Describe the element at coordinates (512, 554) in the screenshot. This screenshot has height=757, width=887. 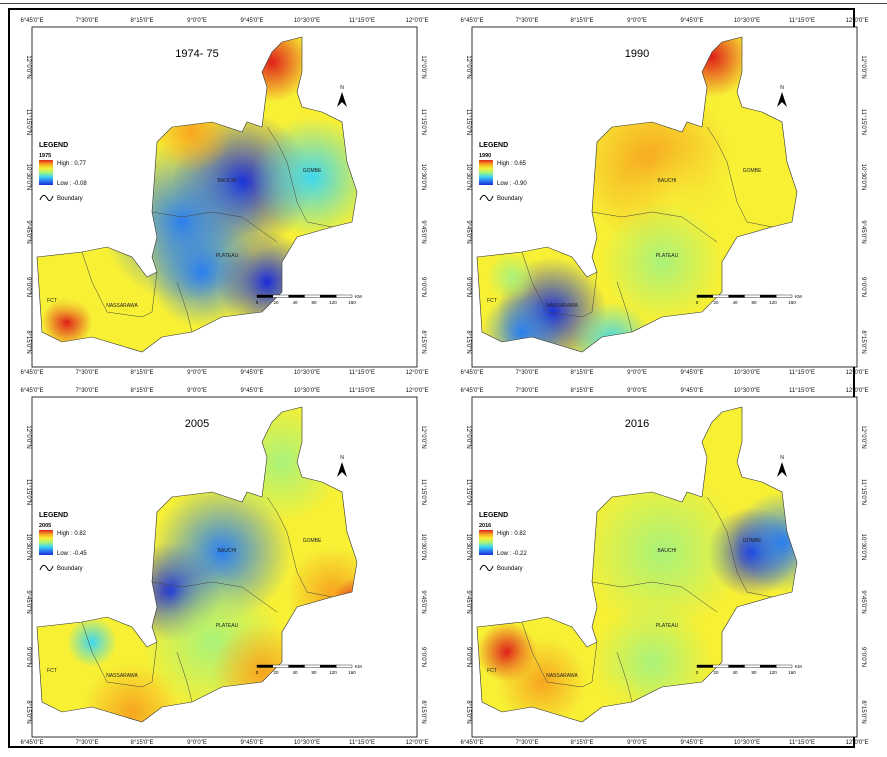
I see `legend-low: Low : -0.22` at that location.